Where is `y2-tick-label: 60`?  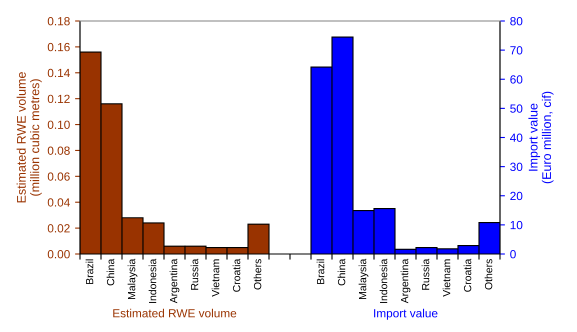
y2-tick-label: 60 is located at coordinates (516, 79).